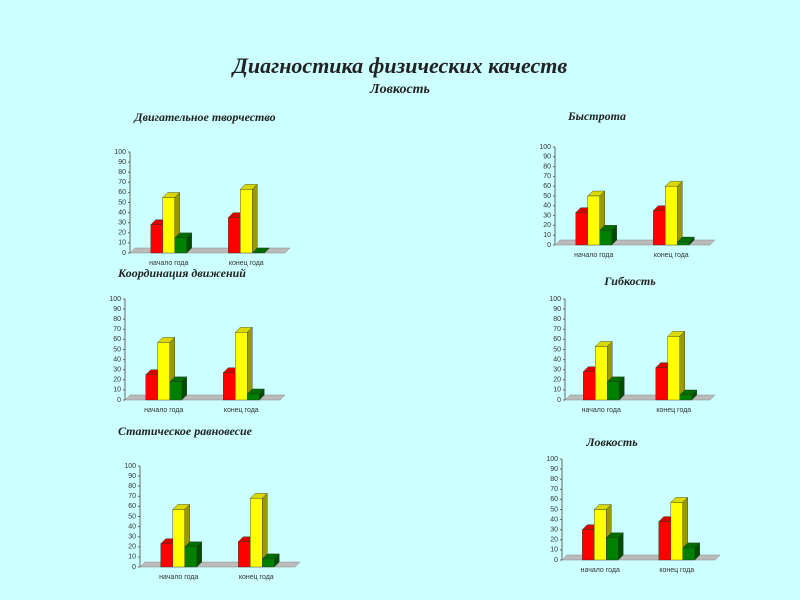  I want to click on bar-top, so click(260, 250).